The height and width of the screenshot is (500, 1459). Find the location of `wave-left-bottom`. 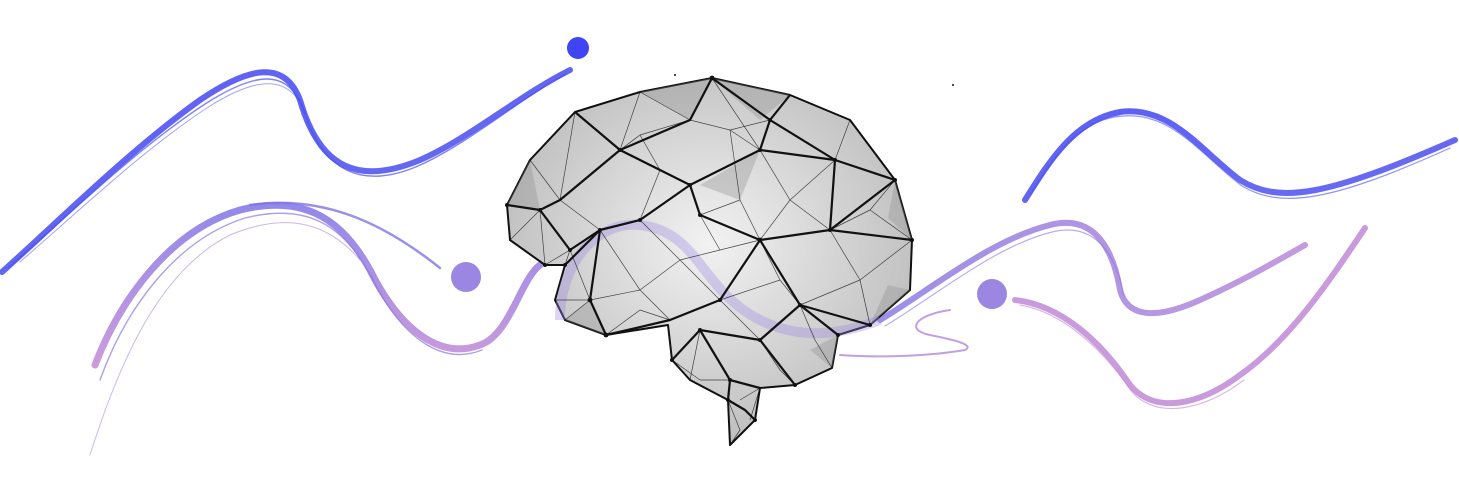

wave-left-bottom is located at coordinates (317, 285).